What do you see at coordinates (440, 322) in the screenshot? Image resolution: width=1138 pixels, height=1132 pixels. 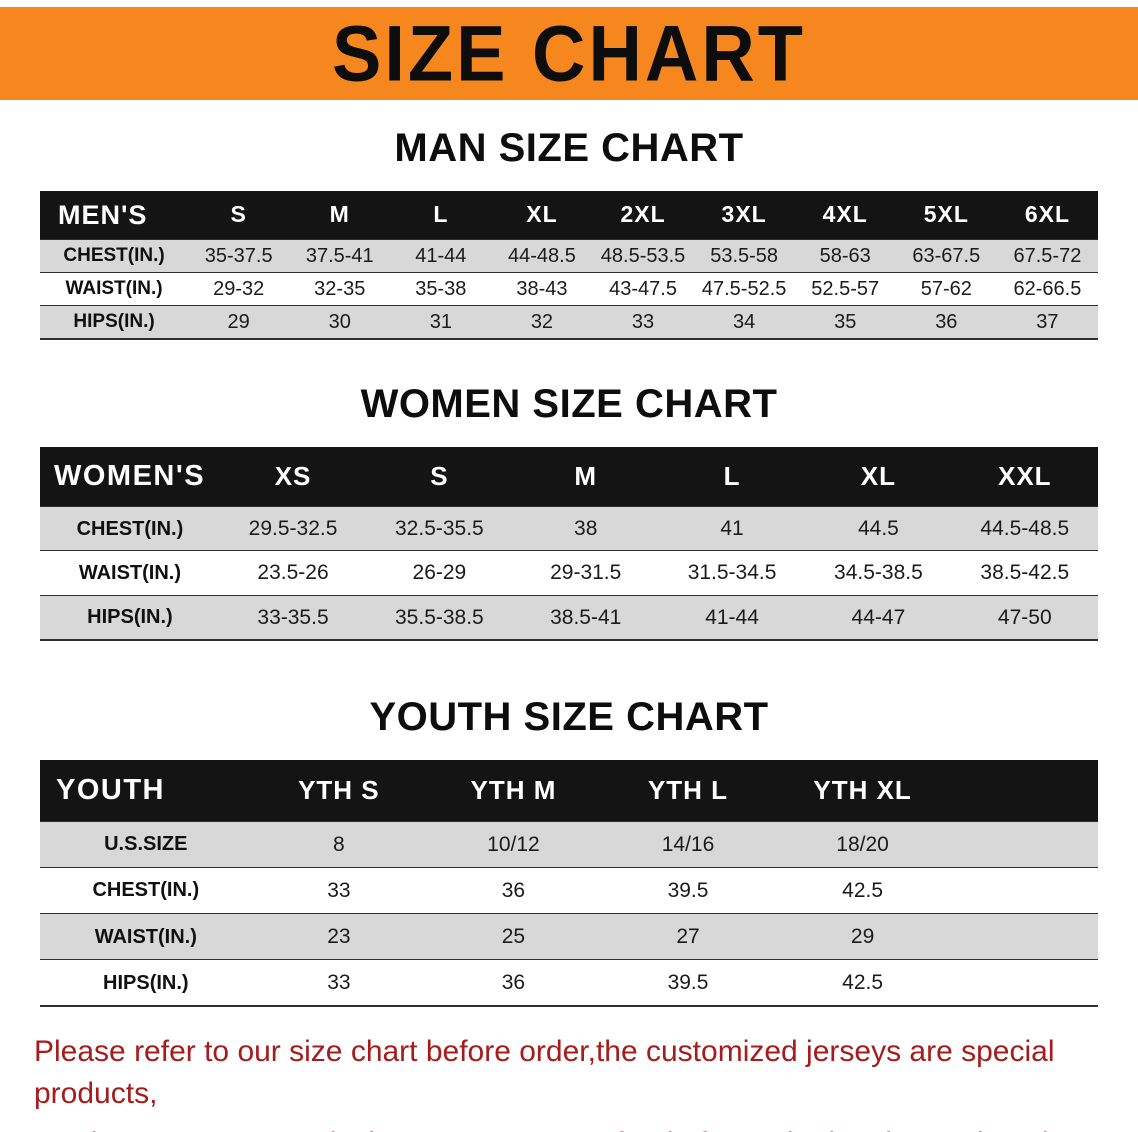 I see `size-value-cell: 31` at bounding box center [440, 322].